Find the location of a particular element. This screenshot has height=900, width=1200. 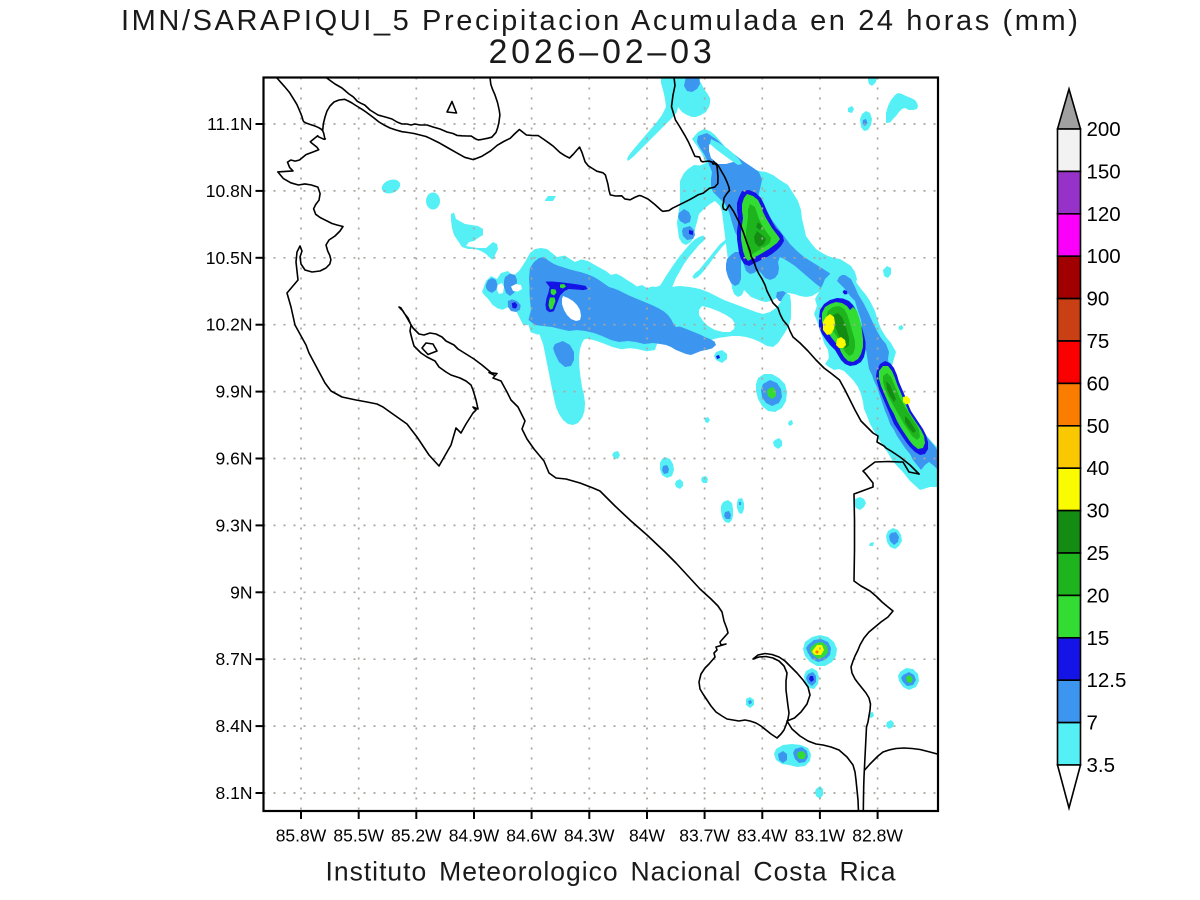

svg-text: 11.1N is located at coordinates (229, 124).